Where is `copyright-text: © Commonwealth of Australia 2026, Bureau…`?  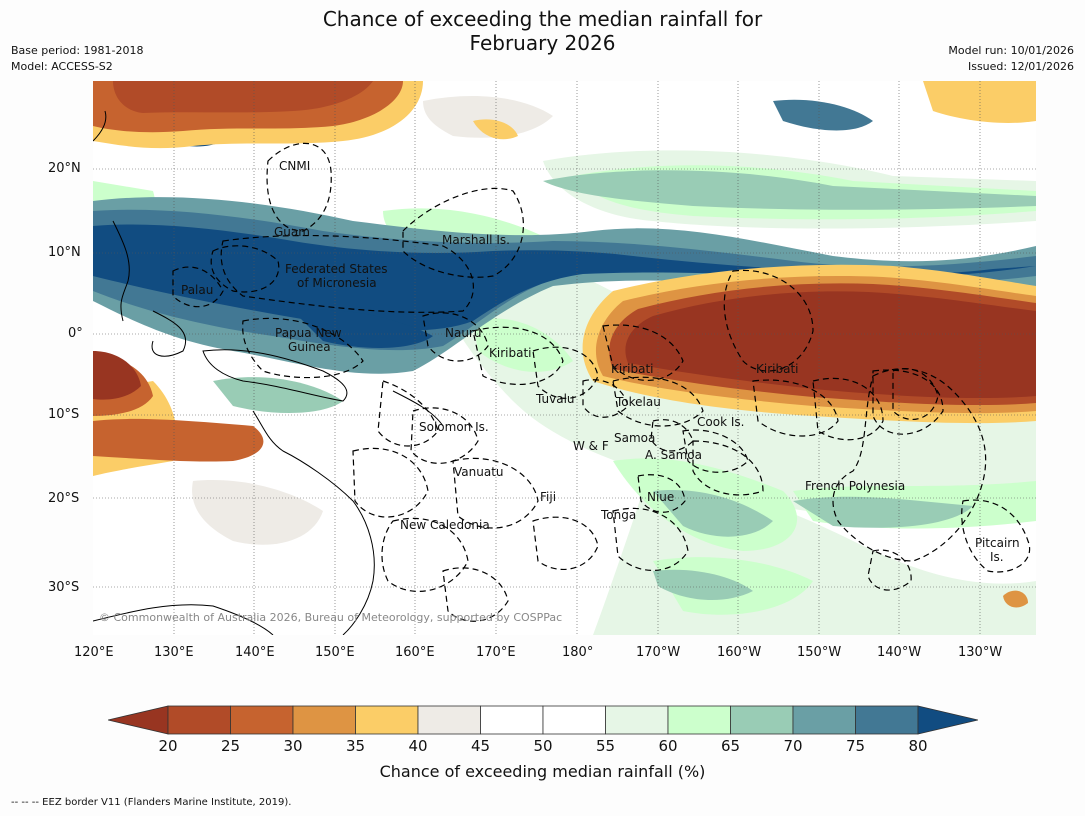
copyright-text: © Commonwealth of Australia 2026, Bureau… is located at coordinates (330, 617).